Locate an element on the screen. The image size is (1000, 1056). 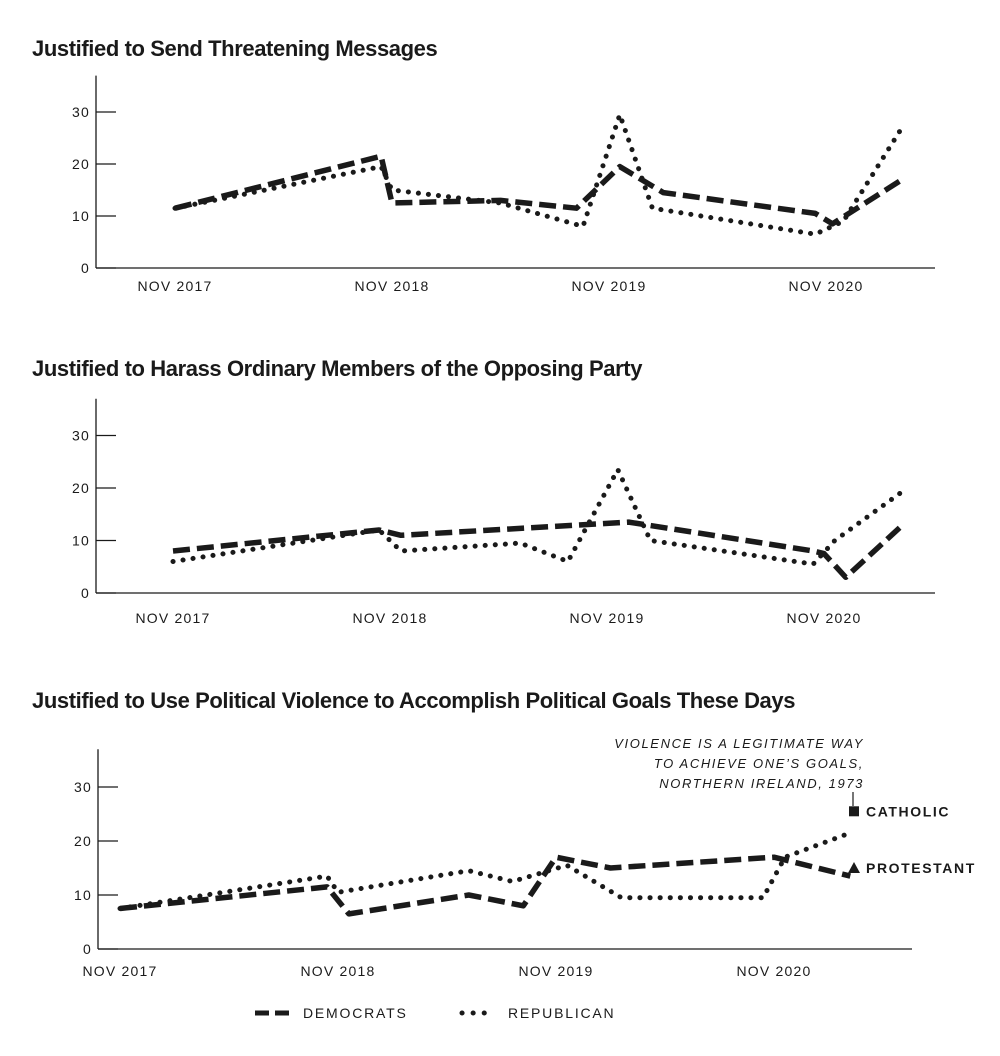
dashed-line-icon is located at coordinates (273, 1013).